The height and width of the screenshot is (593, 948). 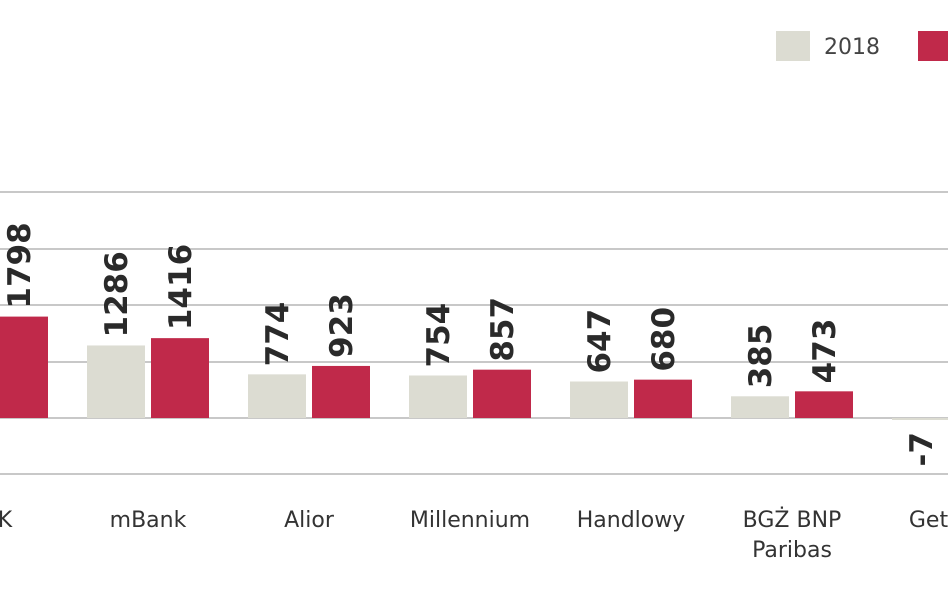 What do you see at coordinates (181, 287) in the screenshot?
I see `value-label-series2-2: 1416` at bounding box center [181, 287].